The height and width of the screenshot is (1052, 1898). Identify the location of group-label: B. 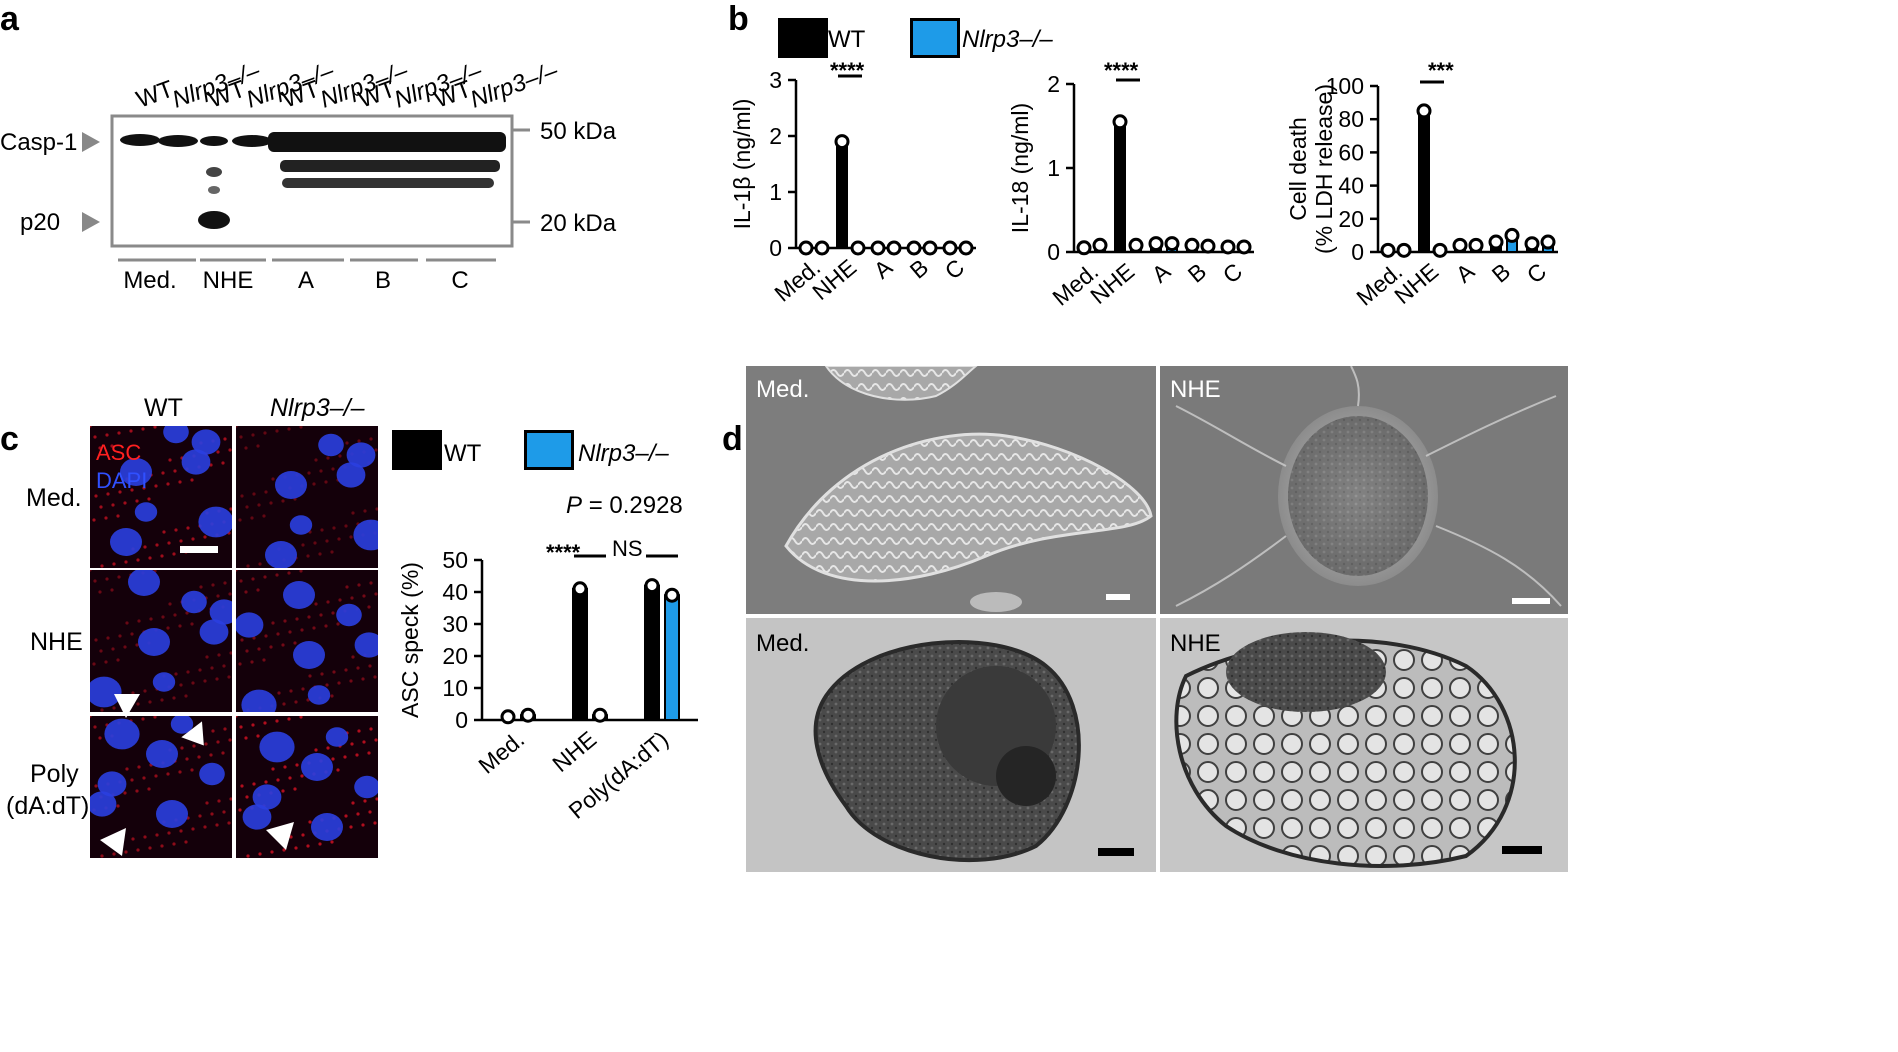
(383, 280).